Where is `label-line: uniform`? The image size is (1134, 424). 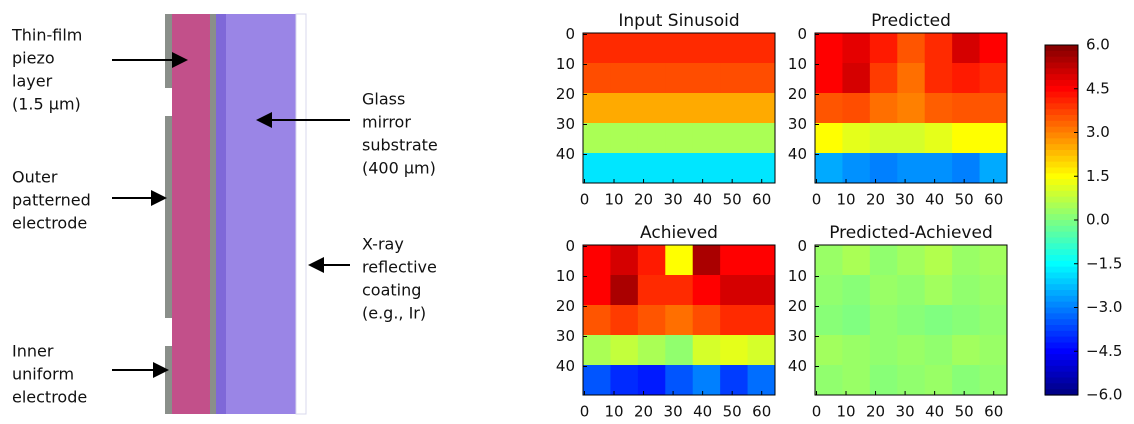 label-line: uniform is located at coordinates (43, 374).